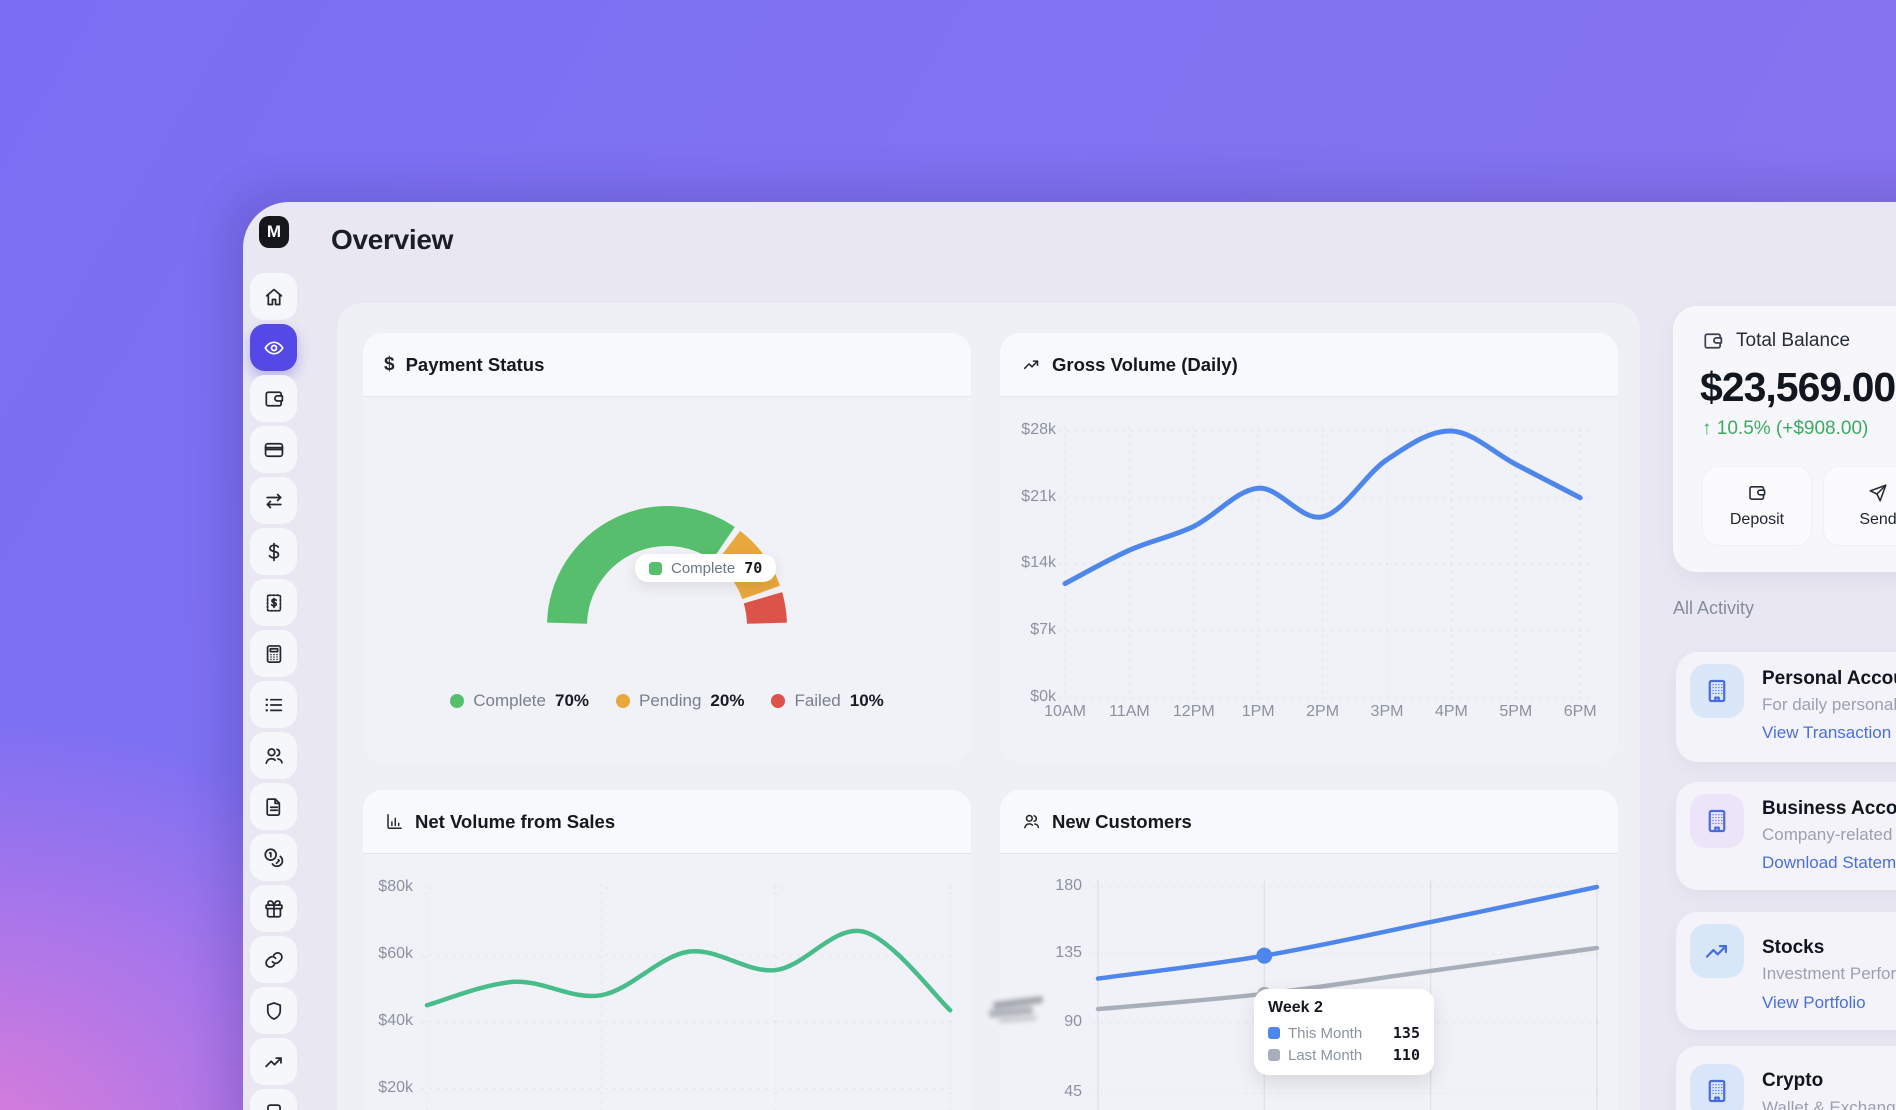  Describe the element at coordinates (1877, 519) in the screenshot. I see `send-label: Send` at that location.